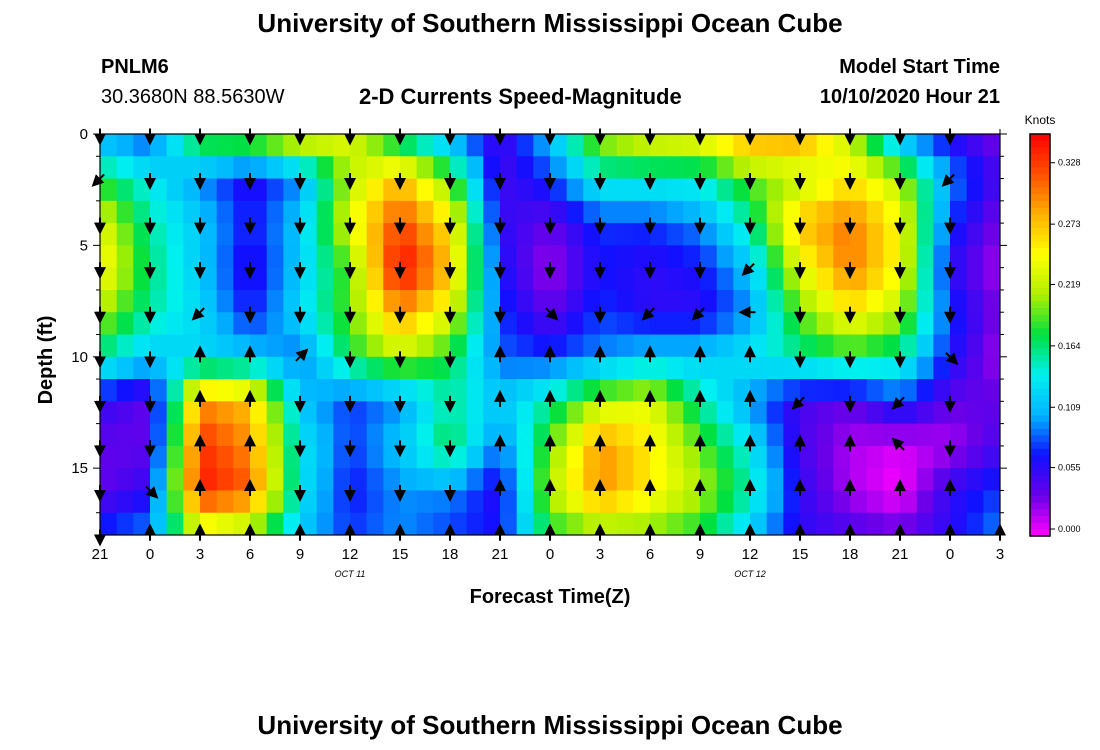 The width and height of the screenshot is (1100, 750). What do you see at coordinates (400, 554) in the screenshot?
I see `x-tick-label: 15` at bounding box center [400, 554].